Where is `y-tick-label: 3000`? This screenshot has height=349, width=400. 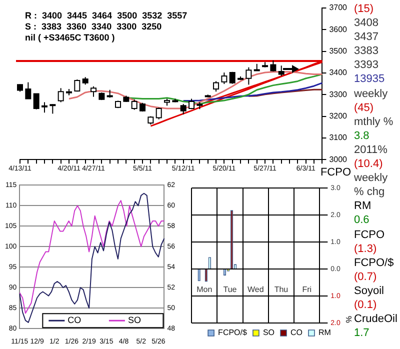 y-tick-label: 3000 is located at coordinates (338, 159).